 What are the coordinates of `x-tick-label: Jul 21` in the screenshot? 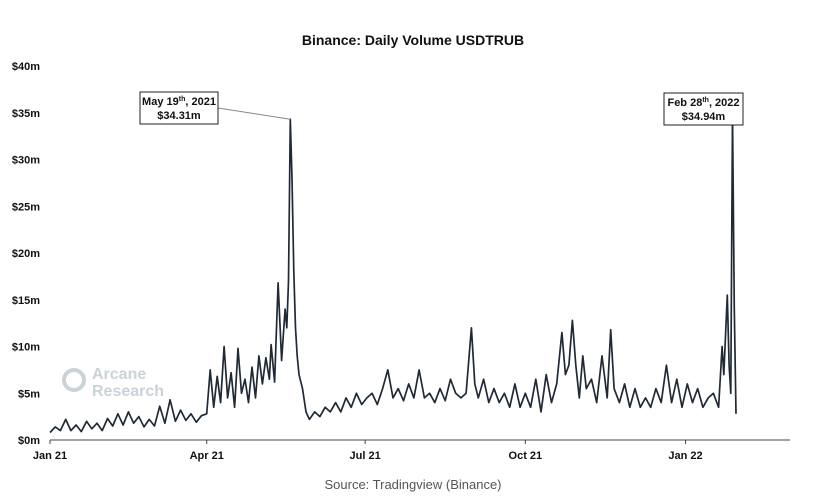 It's located at (365, 456).